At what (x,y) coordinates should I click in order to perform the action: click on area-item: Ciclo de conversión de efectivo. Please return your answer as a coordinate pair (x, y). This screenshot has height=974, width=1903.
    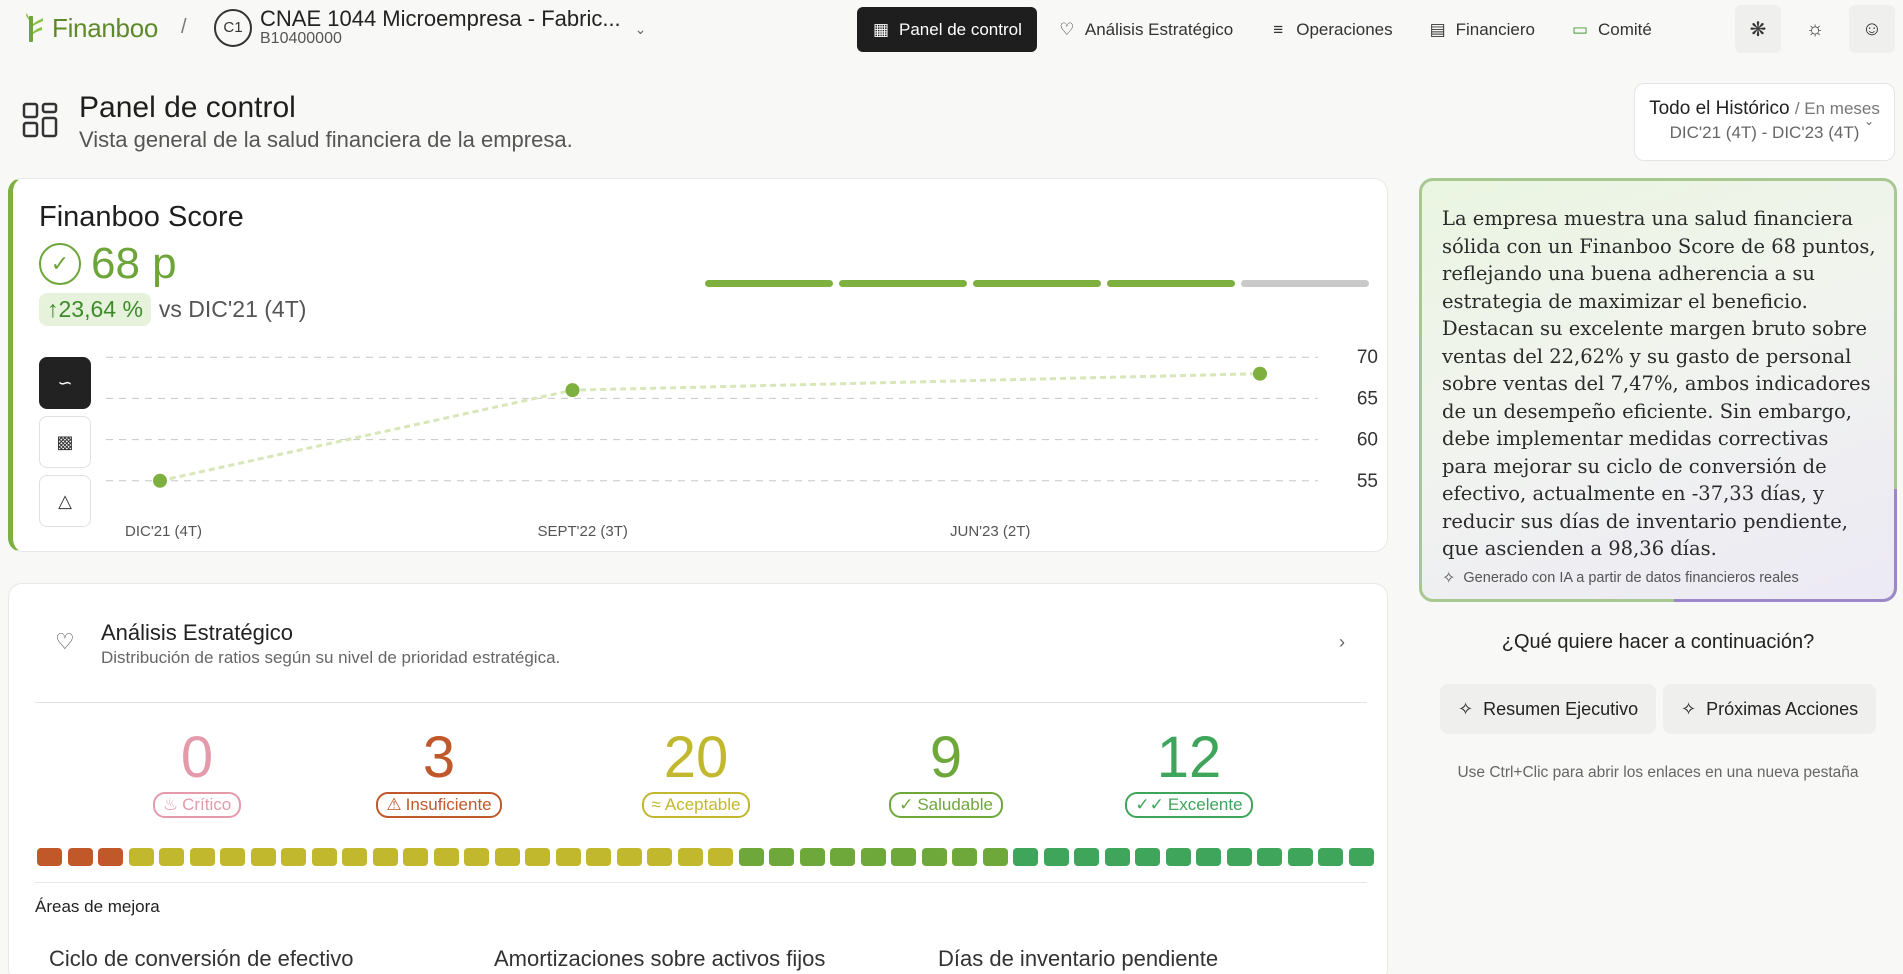
    Looking at the image, I should click on (201, 958).